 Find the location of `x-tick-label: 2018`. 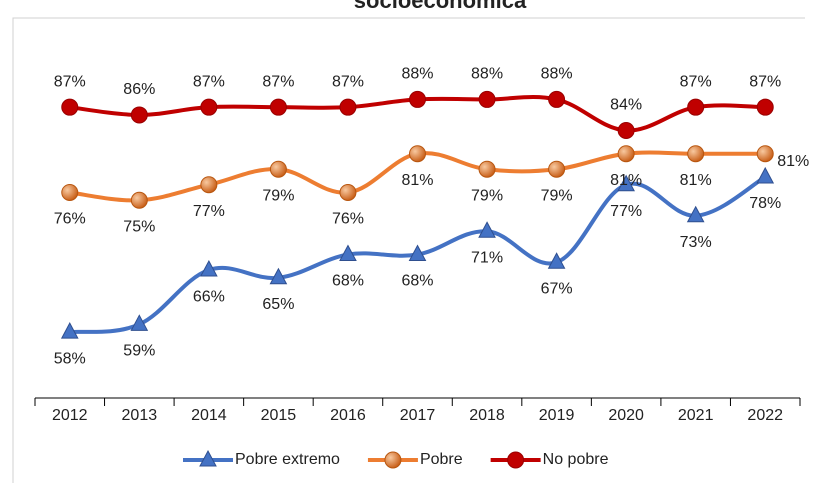

x-tick-label: 2018 is located at coordinates (487, 415).